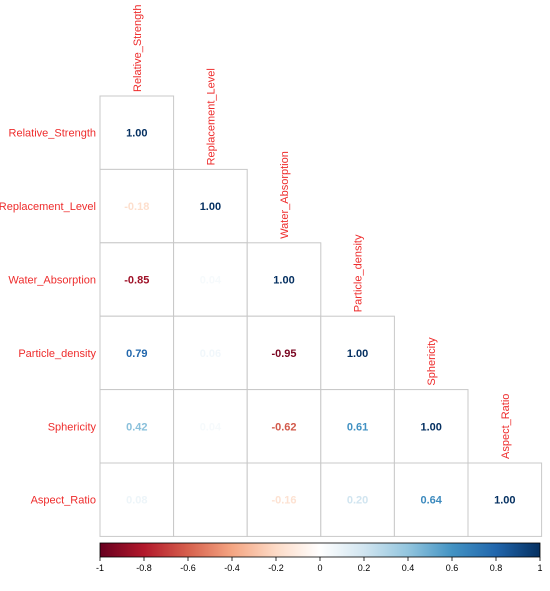 The height and width of the screenshot is (591, 550). What do you see at coordinates (452, 568) in the screenshot?
I see `colorbar-tick-label: 0.6` at bounding box center [452, 568].